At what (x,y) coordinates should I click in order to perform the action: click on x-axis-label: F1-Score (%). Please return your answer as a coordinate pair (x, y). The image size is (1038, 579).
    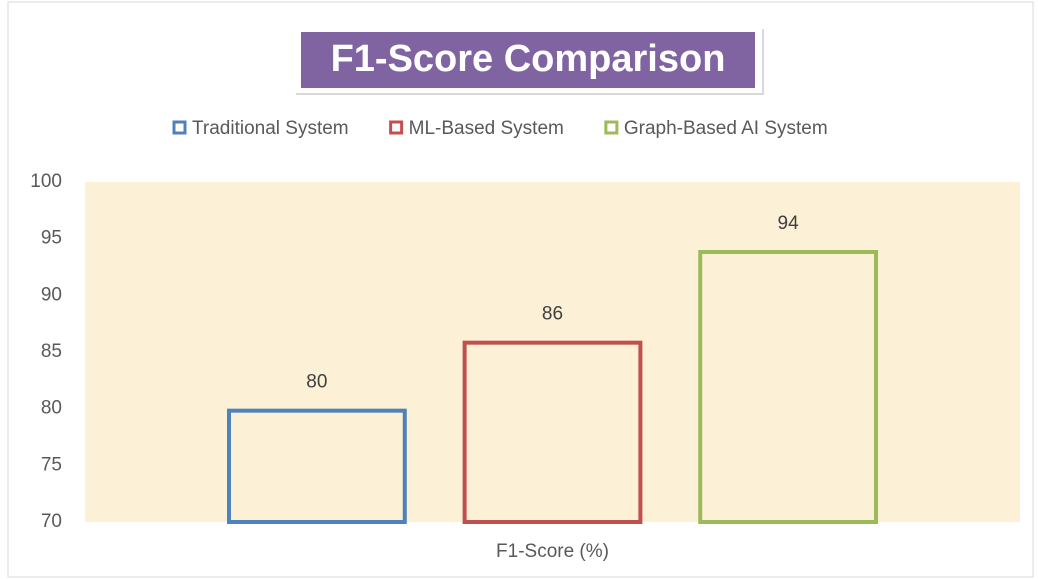
    Looking at the image, I should click on (552, 551).